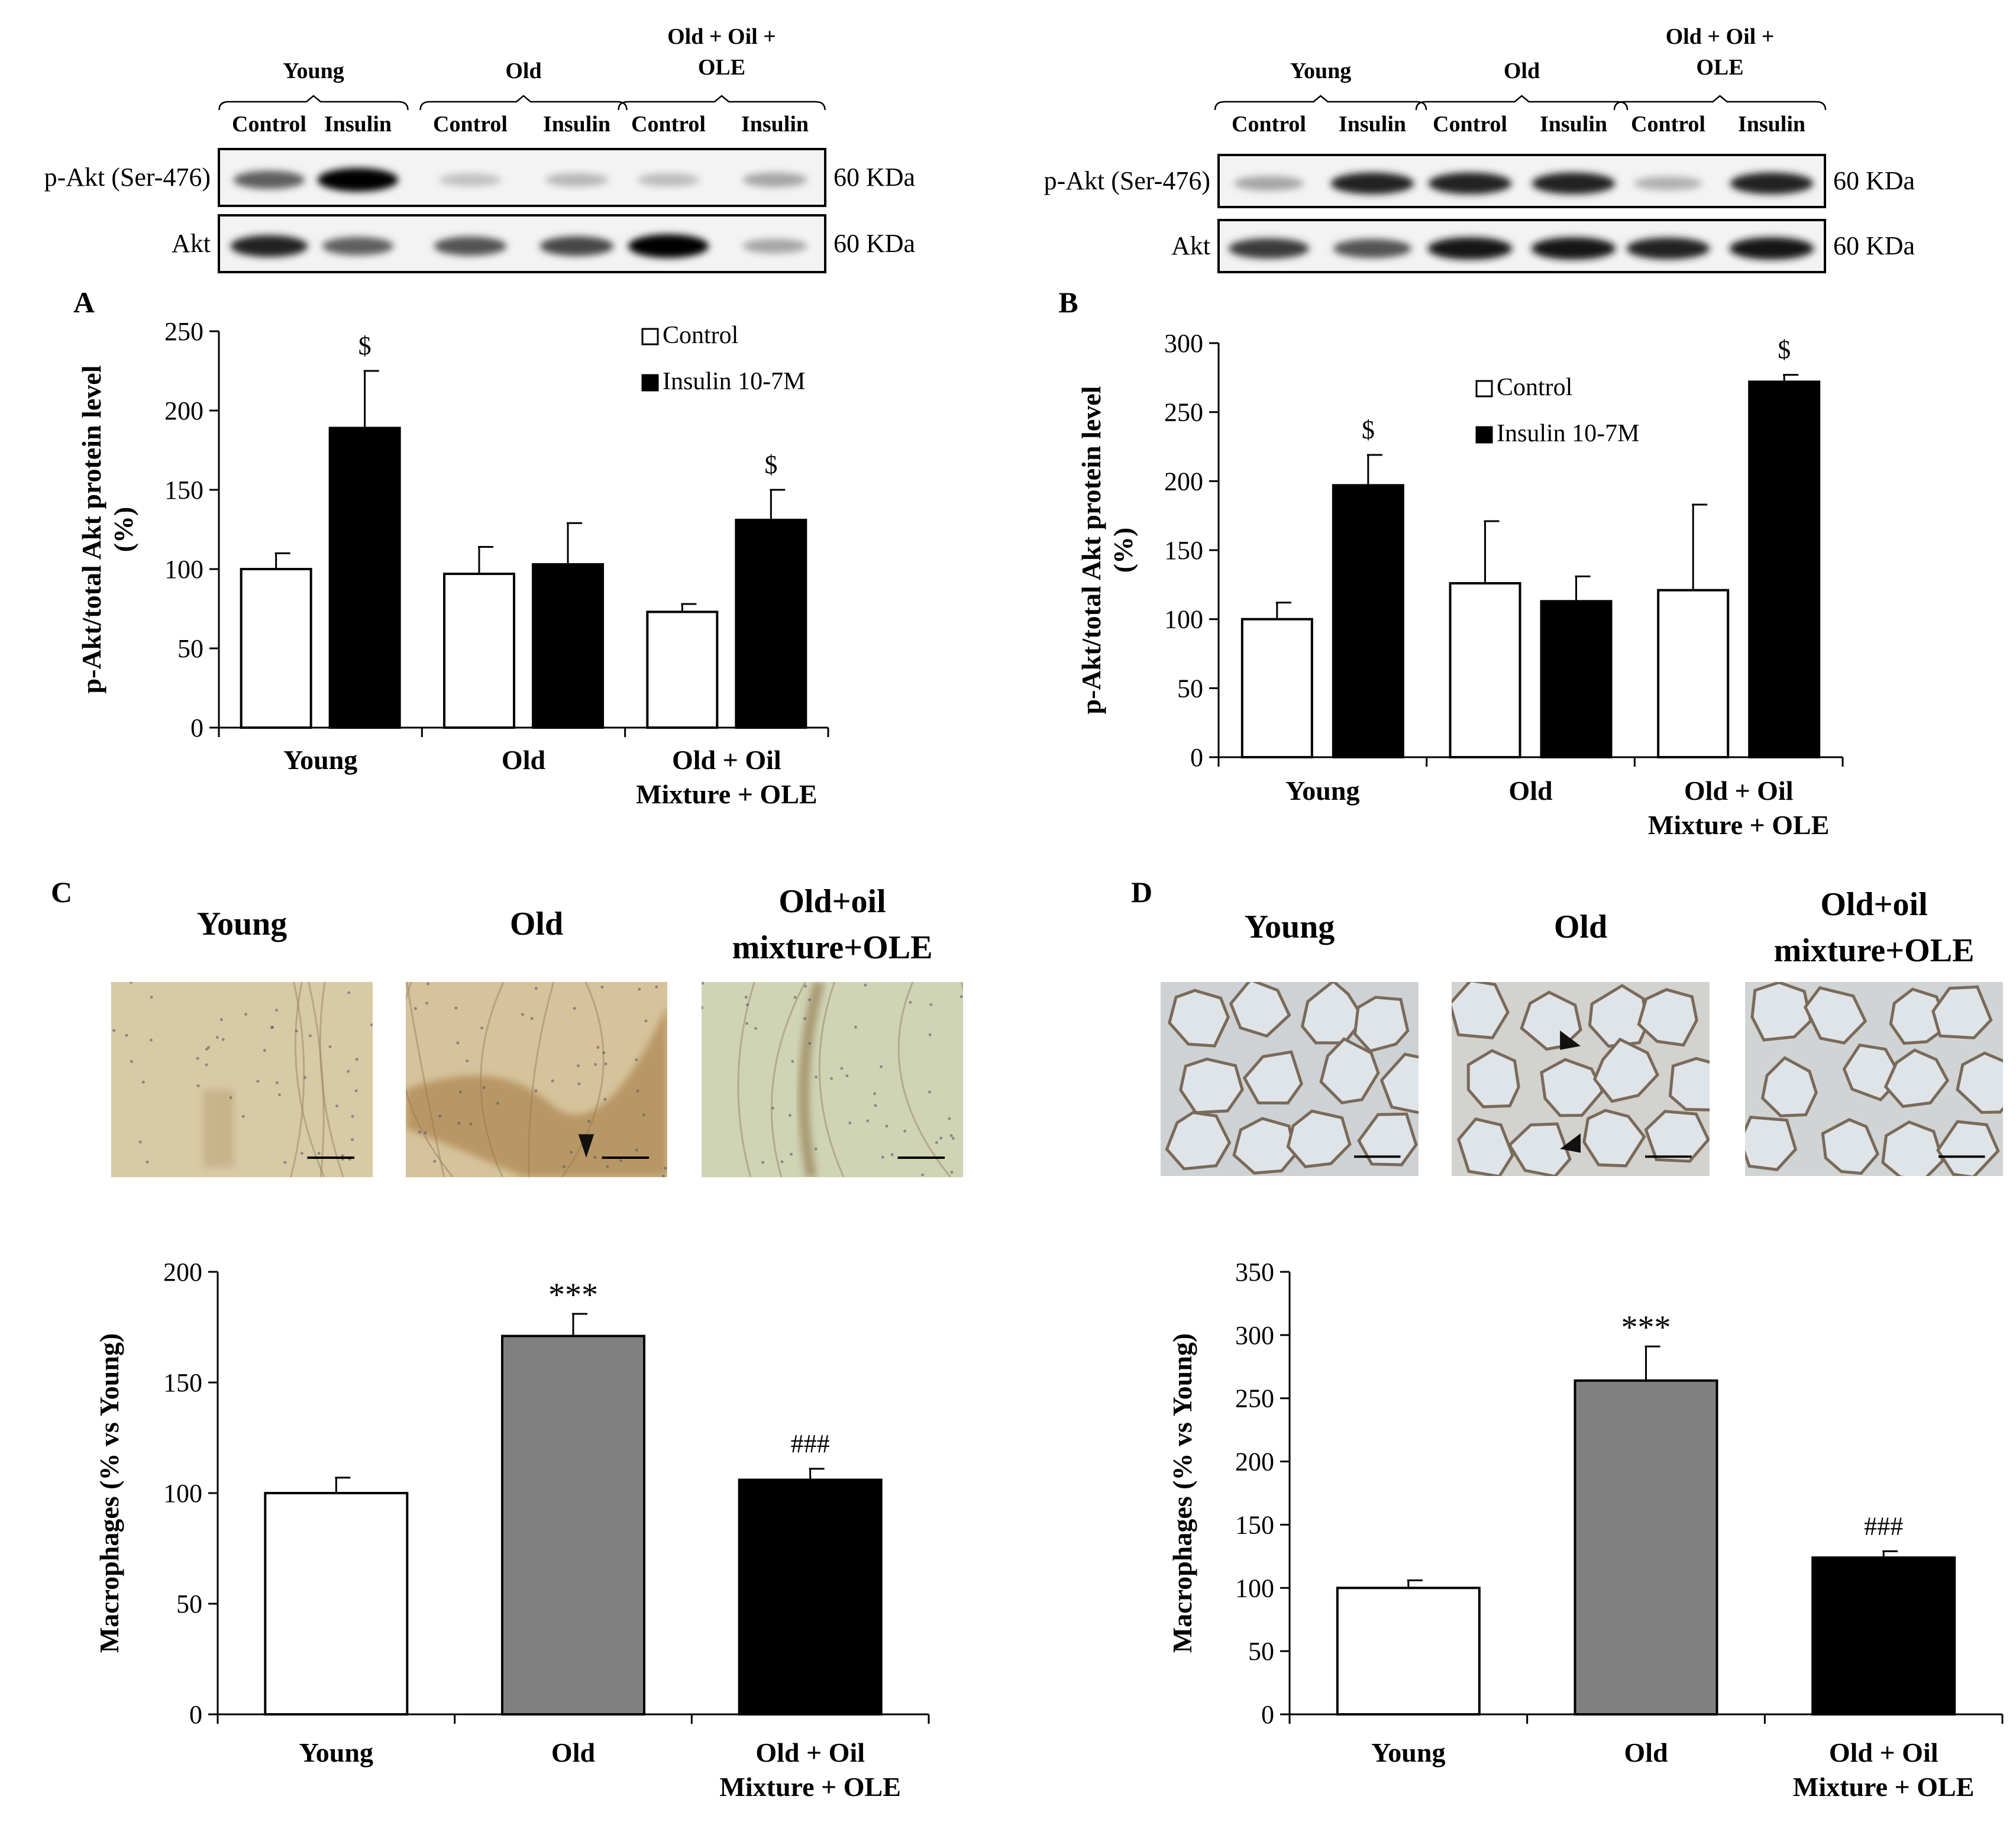 The image size is (2016, 1822). I want to click on panel-letter: A, so click(84, 302).